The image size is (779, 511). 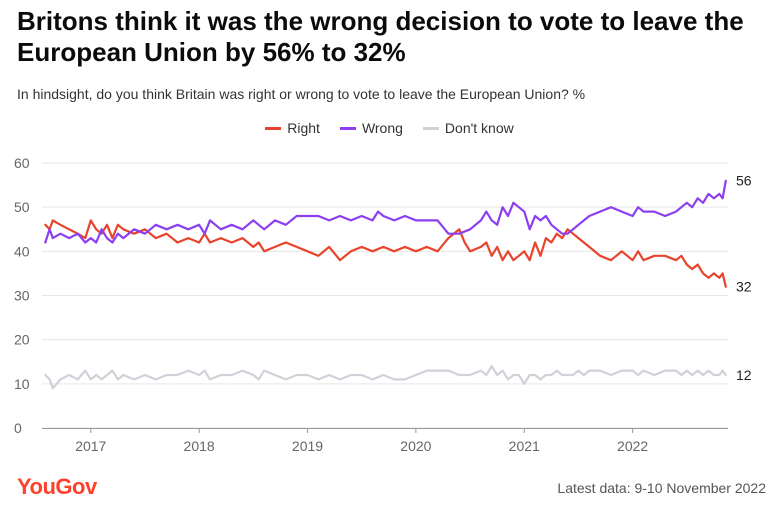 I want to click on series-line-right, so click(x=385, y=253).